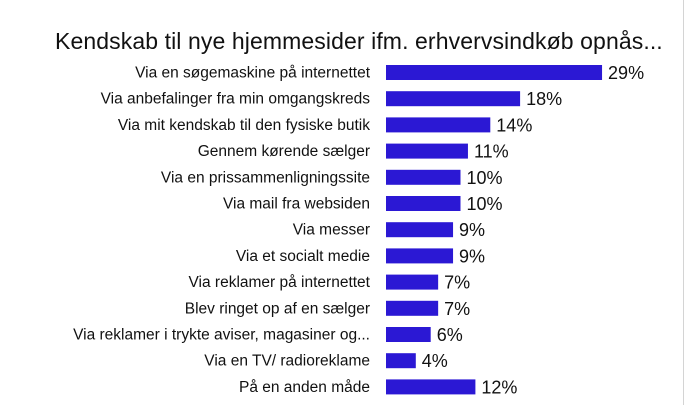  I want to click on category-label: Via reklamer på internettet, so click(279, 282).